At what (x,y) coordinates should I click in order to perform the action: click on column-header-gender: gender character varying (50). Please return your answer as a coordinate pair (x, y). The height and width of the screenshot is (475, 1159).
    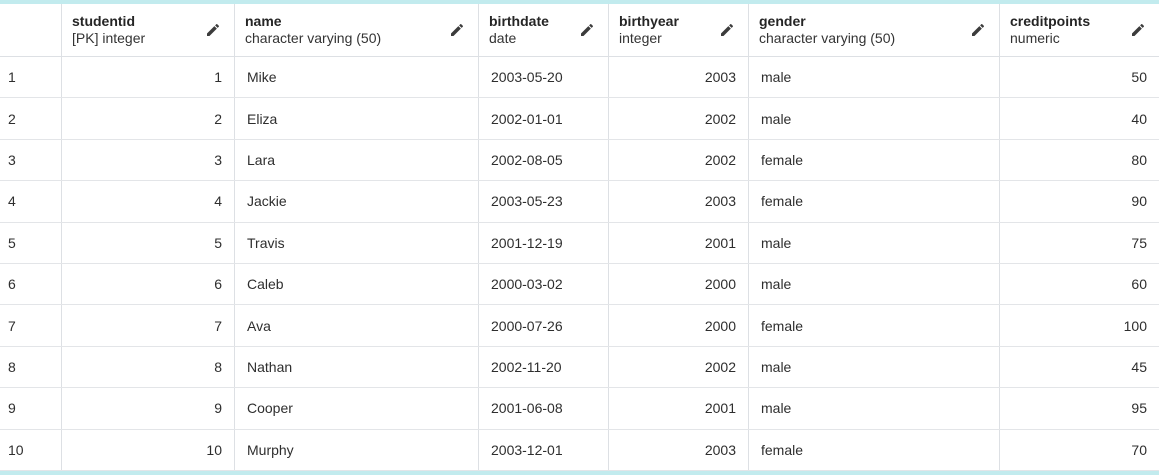
    Looking at the image, I should click on (874, 30).